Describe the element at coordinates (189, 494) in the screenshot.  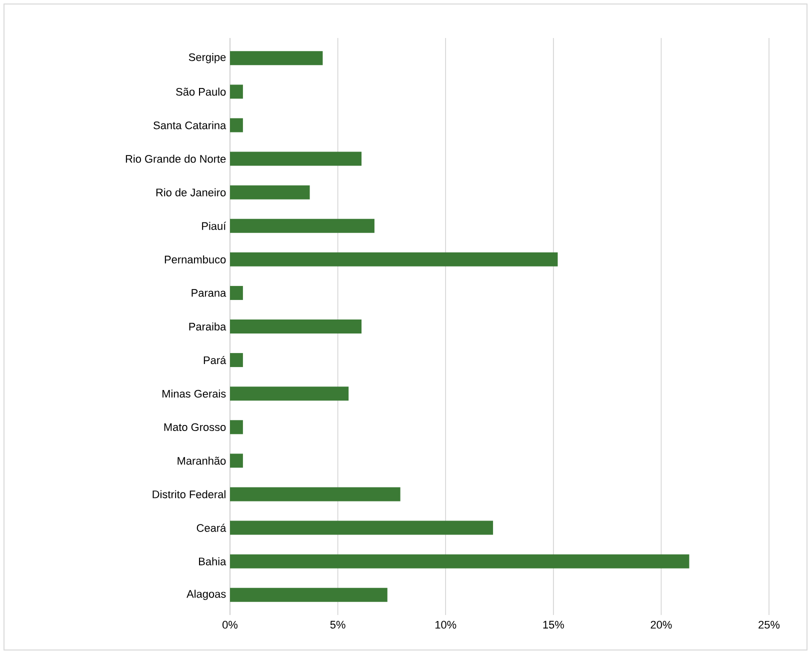
I see `y-tick-label: Distrito Federal` at that location.